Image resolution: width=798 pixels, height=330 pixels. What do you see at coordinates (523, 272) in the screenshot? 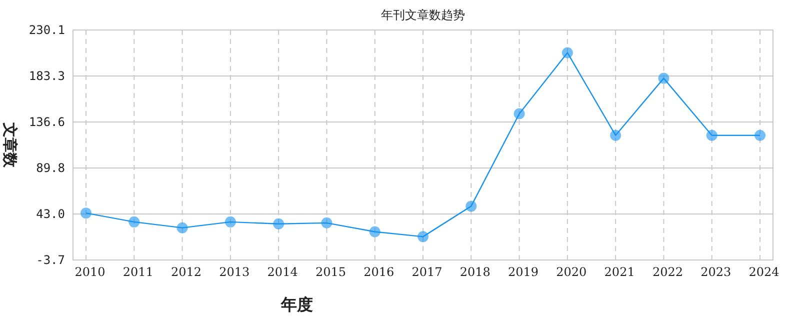
I see `x-tick-label: 2019` at bounding box center [523, 272].